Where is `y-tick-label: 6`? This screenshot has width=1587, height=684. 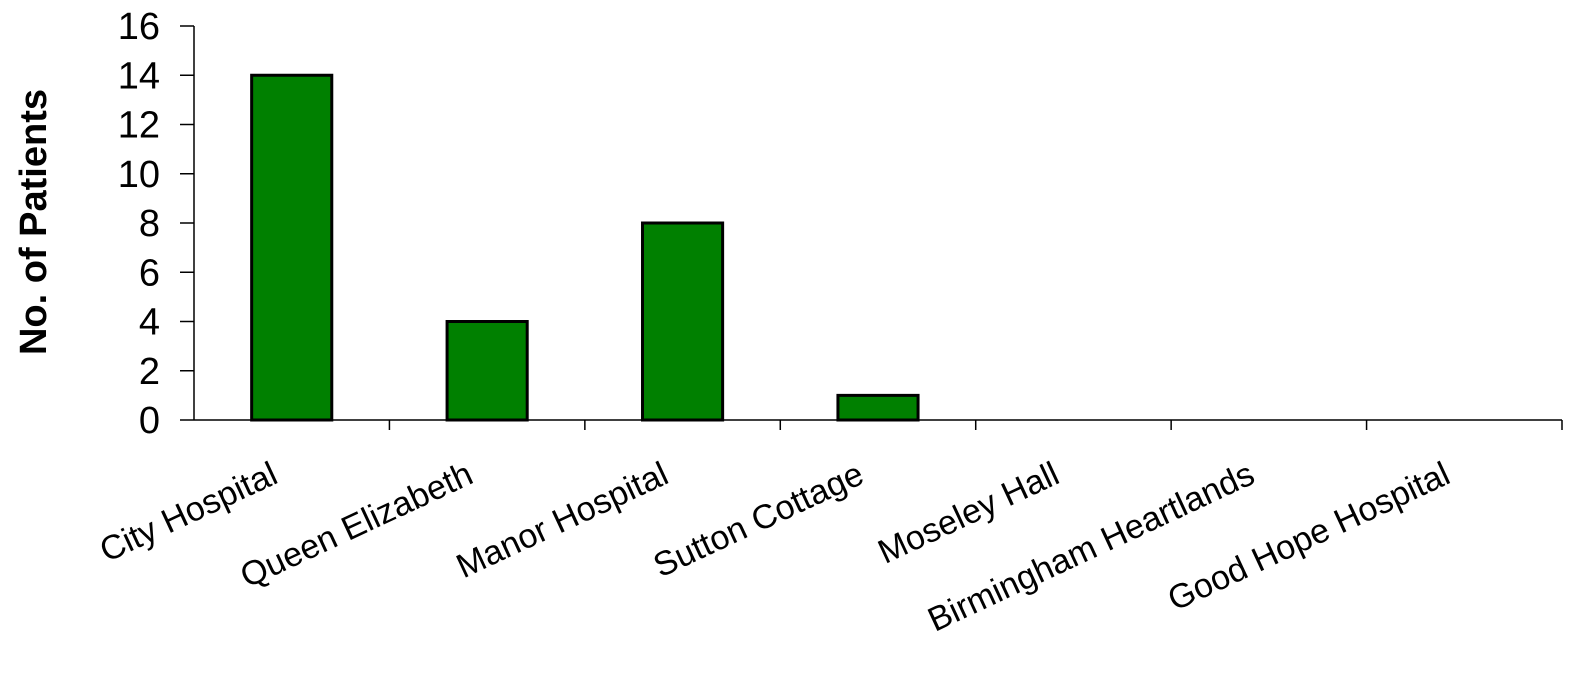
y-tick-label: 6 is located at coordinates (149, 273).